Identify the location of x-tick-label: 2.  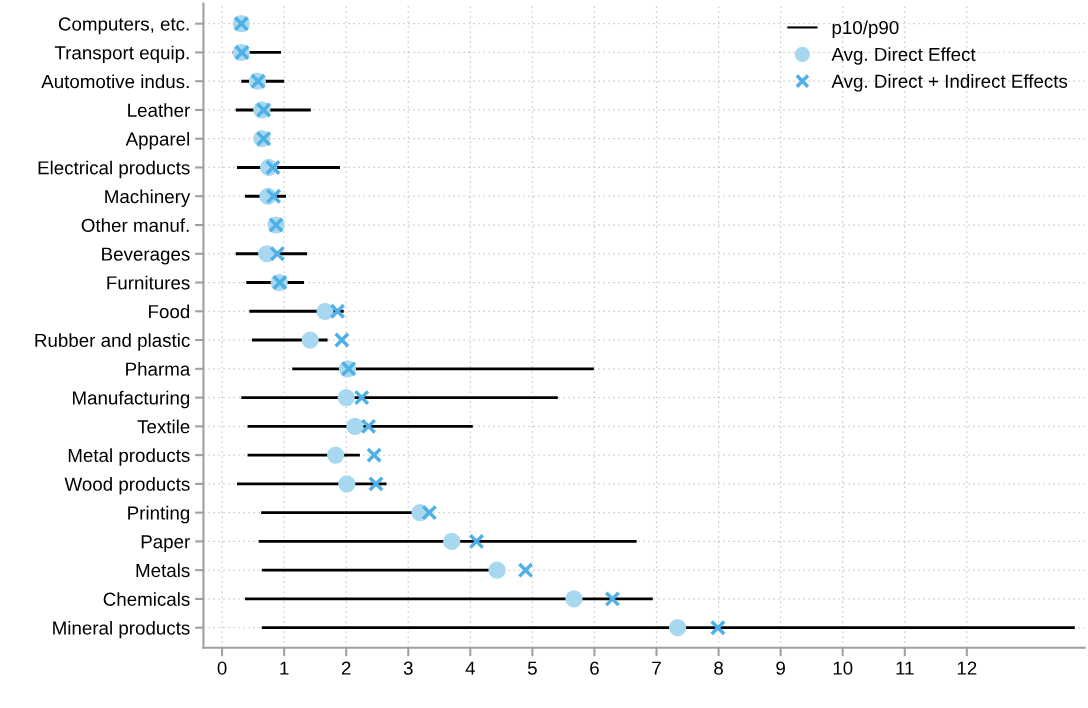
(346, 668).